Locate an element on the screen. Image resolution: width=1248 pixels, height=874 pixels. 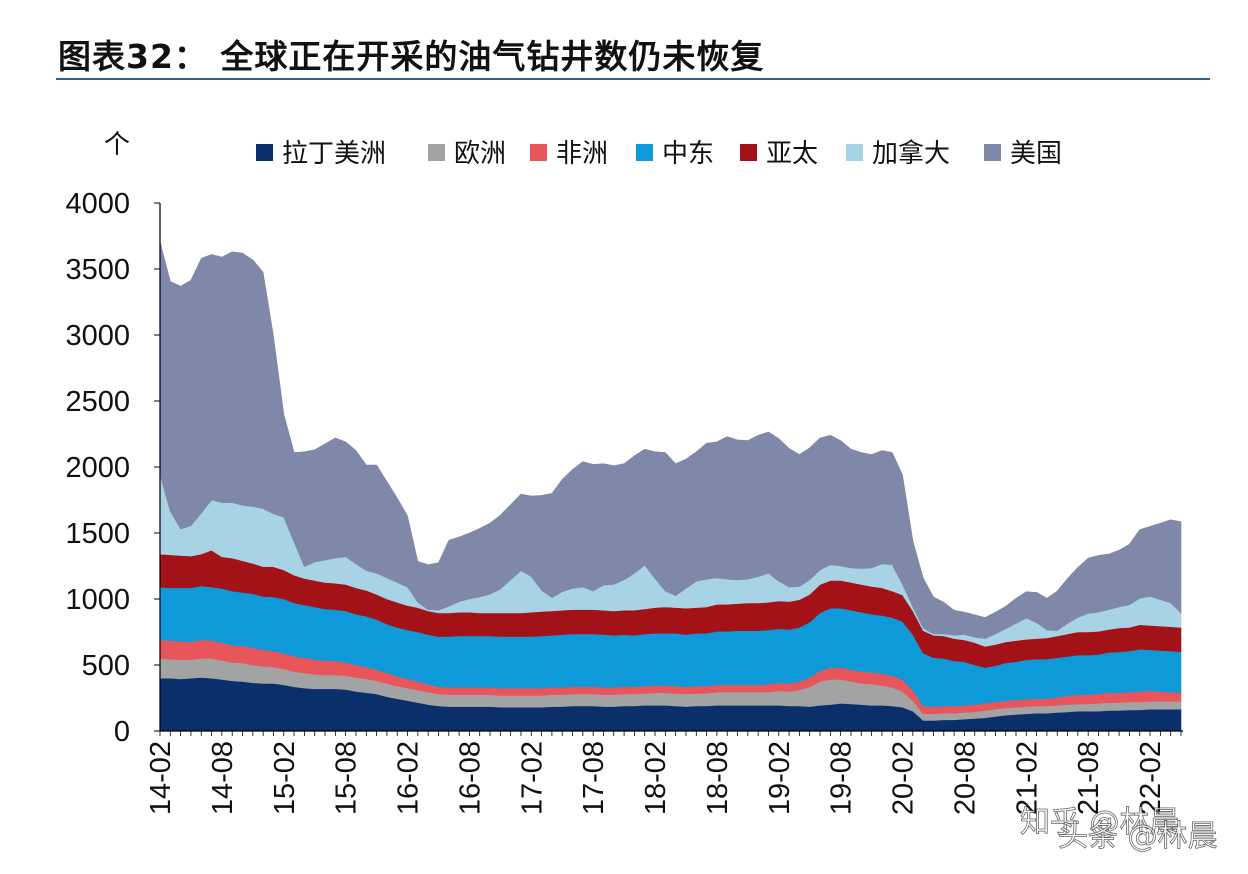
y-tick-label: 1500 is located at coordinates (97, 534).